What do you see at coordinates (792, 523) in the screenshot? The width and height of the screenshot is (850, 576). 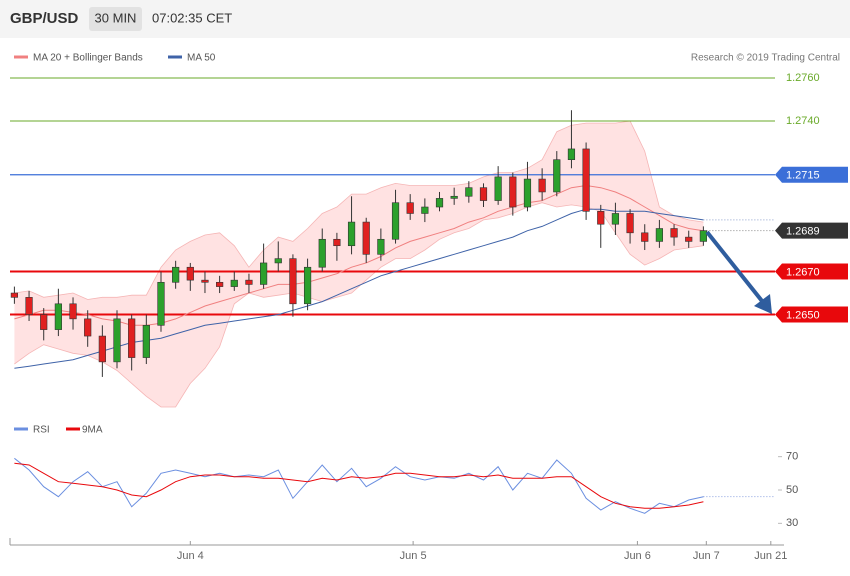 I see `rsi-tick-label: 30` at bounding box center [792, 523].